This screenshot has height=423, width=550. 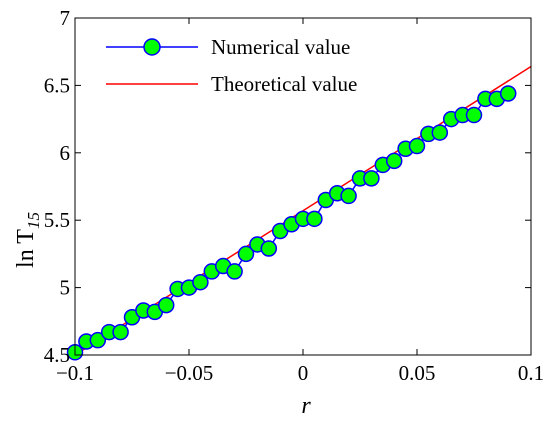 I want to click on x-tick-label: −0.05, so click(x=189, y=373).